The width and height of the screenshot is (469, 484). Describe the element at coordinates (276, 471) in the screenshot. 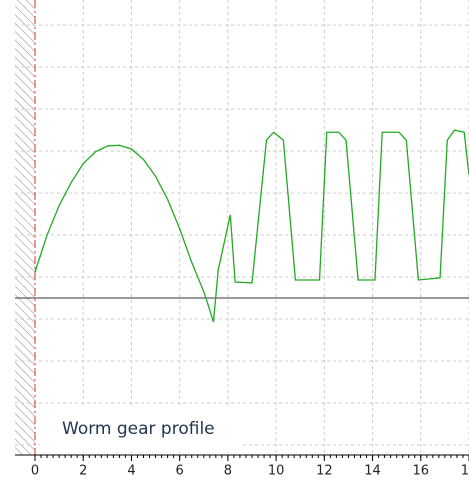

I see `x-tick-label: 10` at that location.